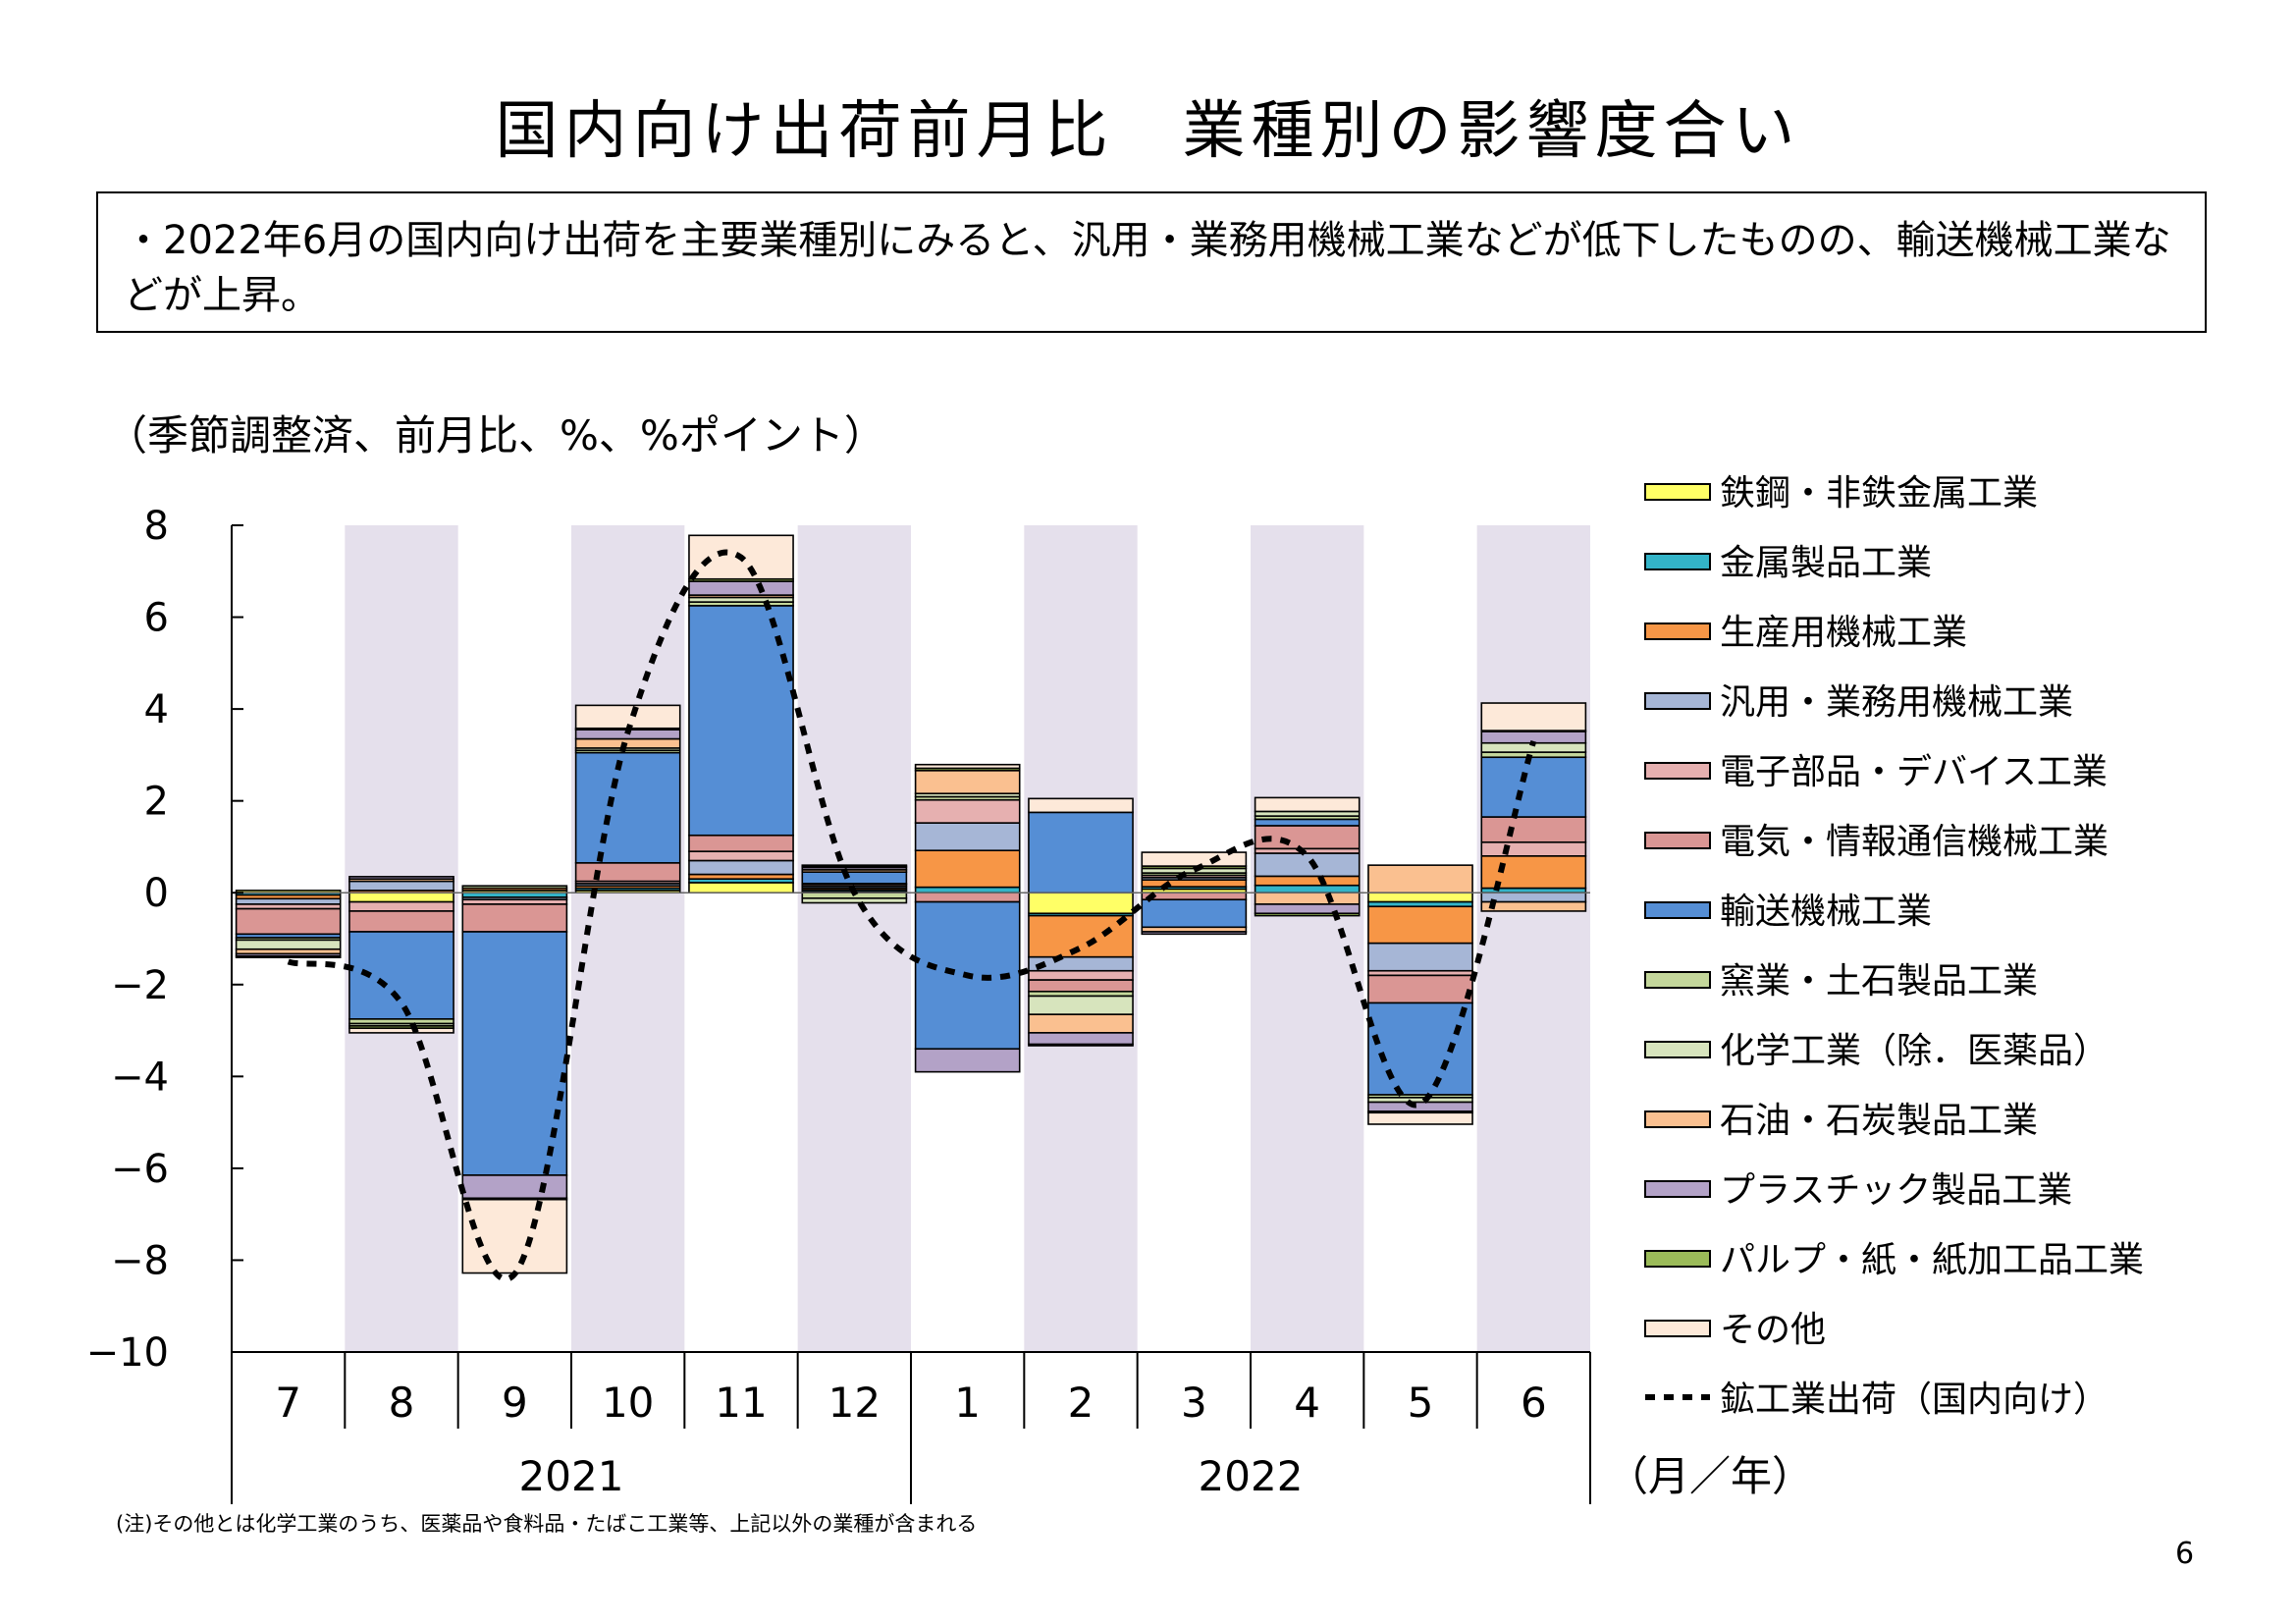  I want to click on y-tick-label-8: 8, so click(156, 526).